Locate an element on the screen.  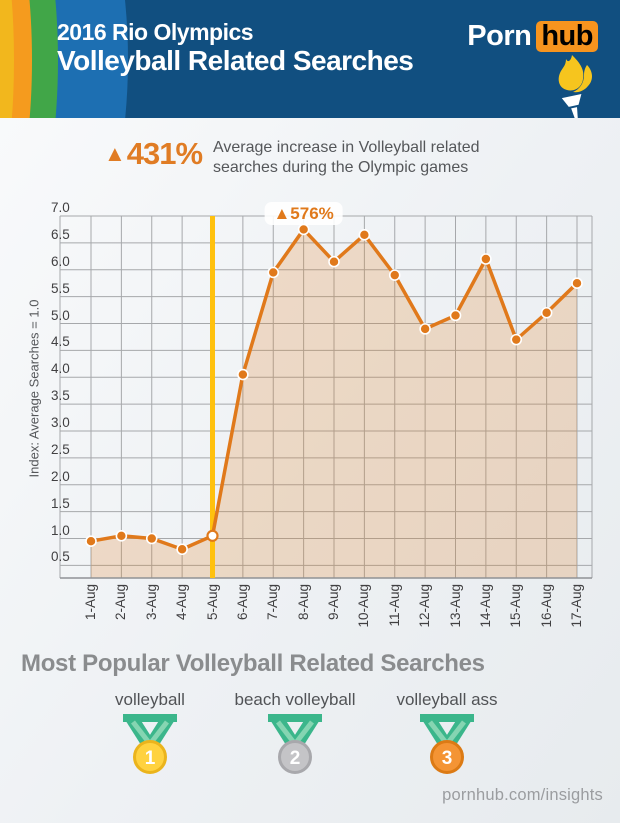
medal-icon: 2 is located at coordinates (295, 743).